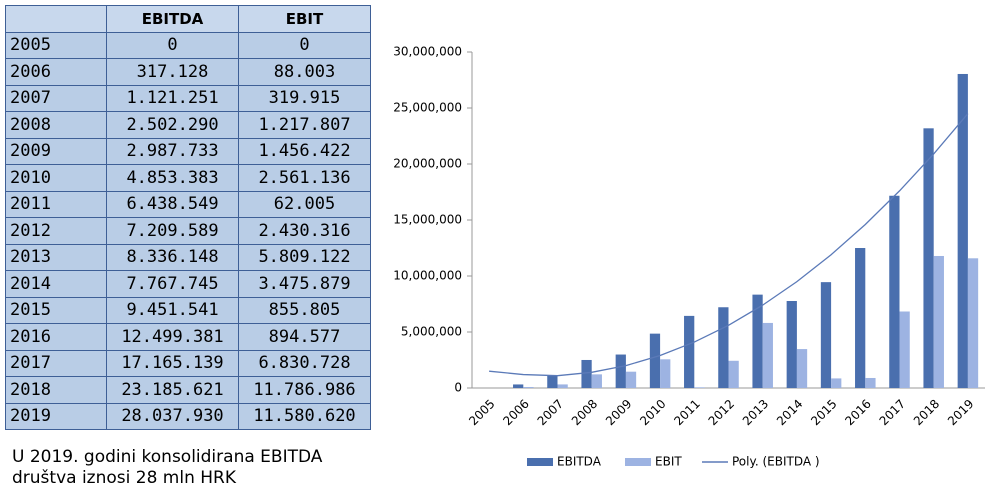 Image resolution: width=994 pixels, height=490 pixels. I want to click on table-row: 2019 28.037.930 11.580.620, so click(188, 416).